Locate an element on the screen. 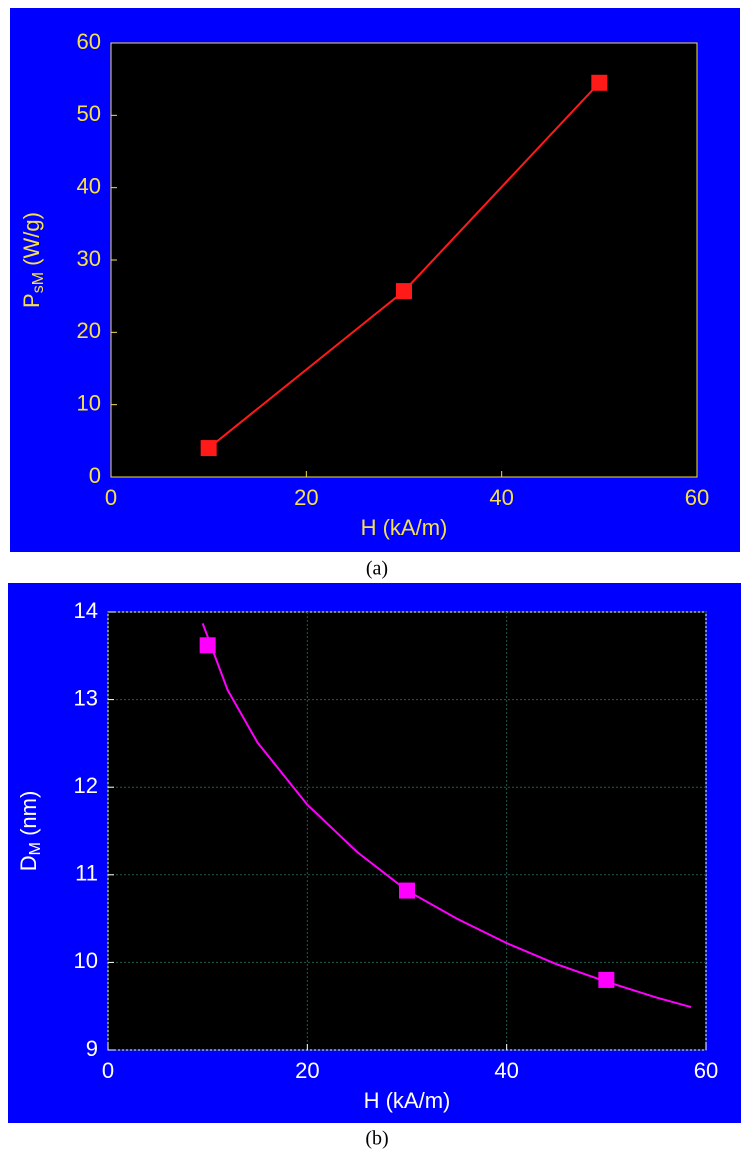 The image size is (754, 1157). y-tick-label: 11 is located at coordinates (86, 873).